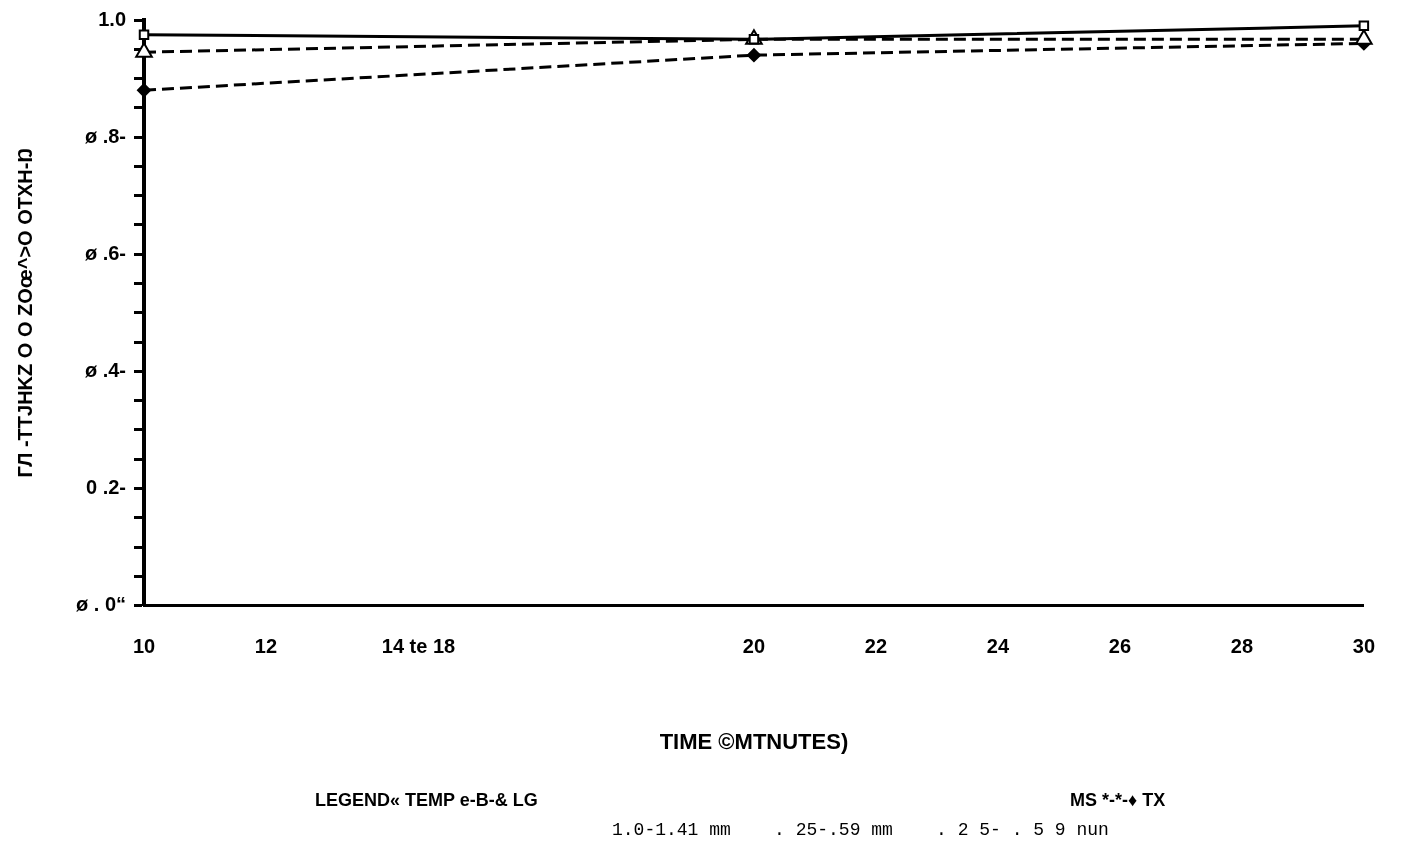  I want to click on x-tick-label: 20, so click(754, 646).